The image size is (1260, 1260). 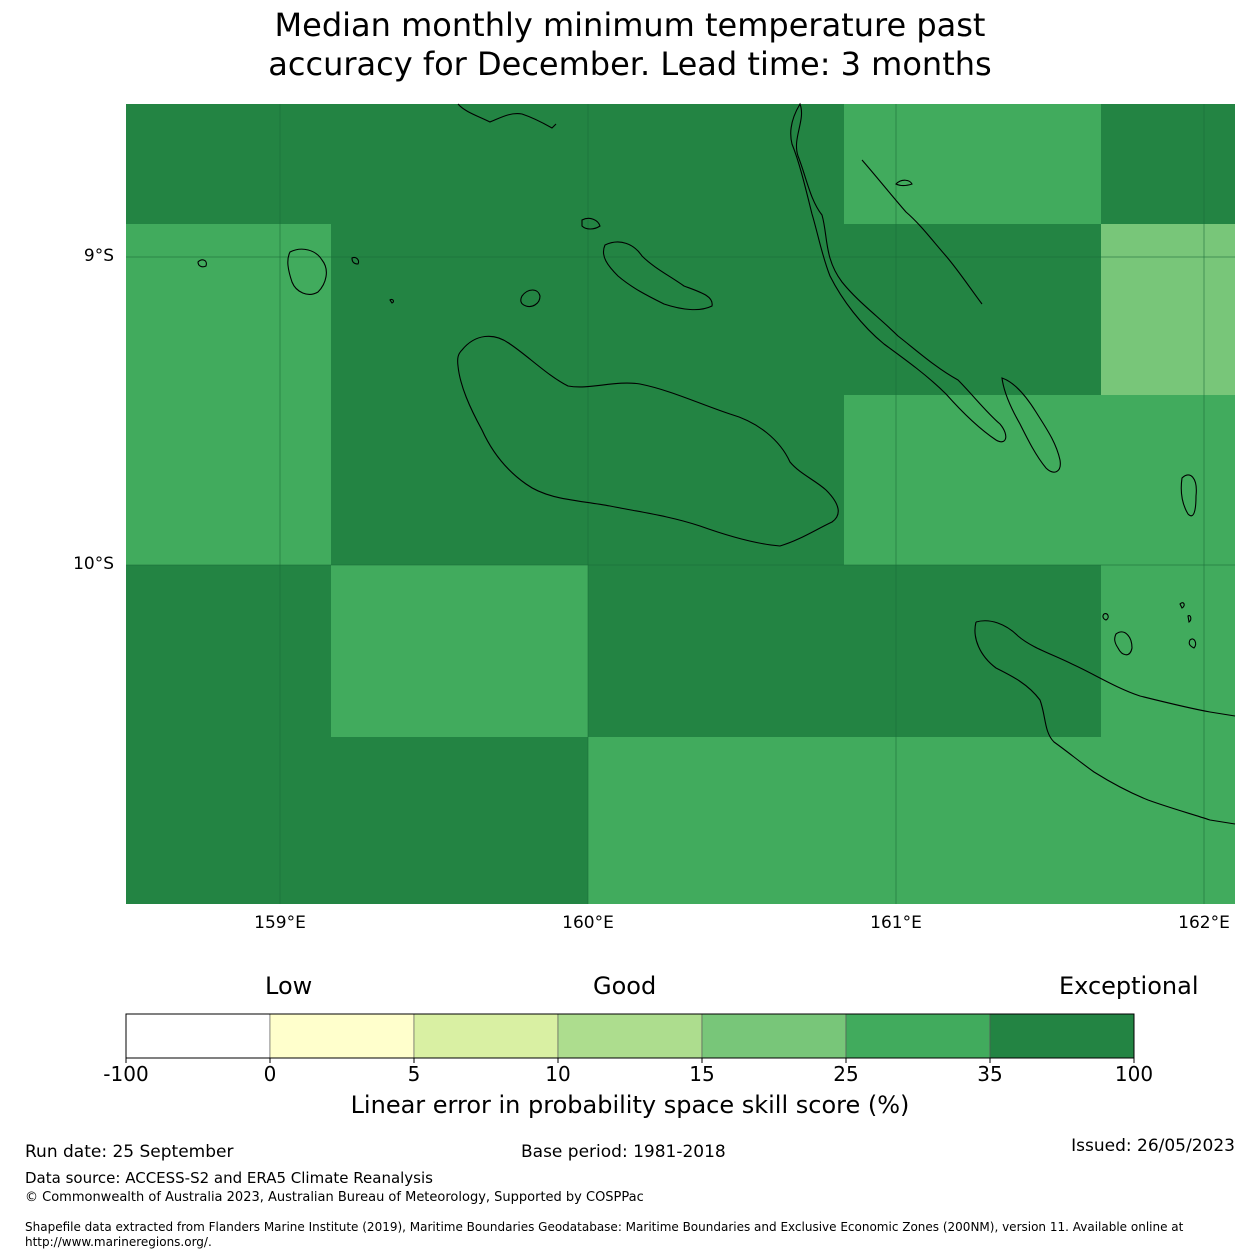 I want to click on colorbar, so click(x=630, y=1038).